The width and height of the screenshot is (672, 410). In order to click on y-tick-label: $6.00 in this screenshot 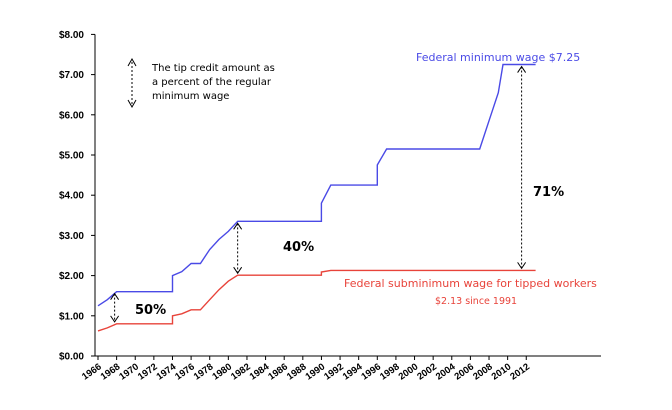, I will do `click(71, 115)`.